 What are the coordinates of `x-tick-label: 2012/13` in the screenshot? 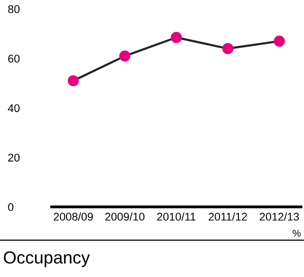 It's located at (279, 216).